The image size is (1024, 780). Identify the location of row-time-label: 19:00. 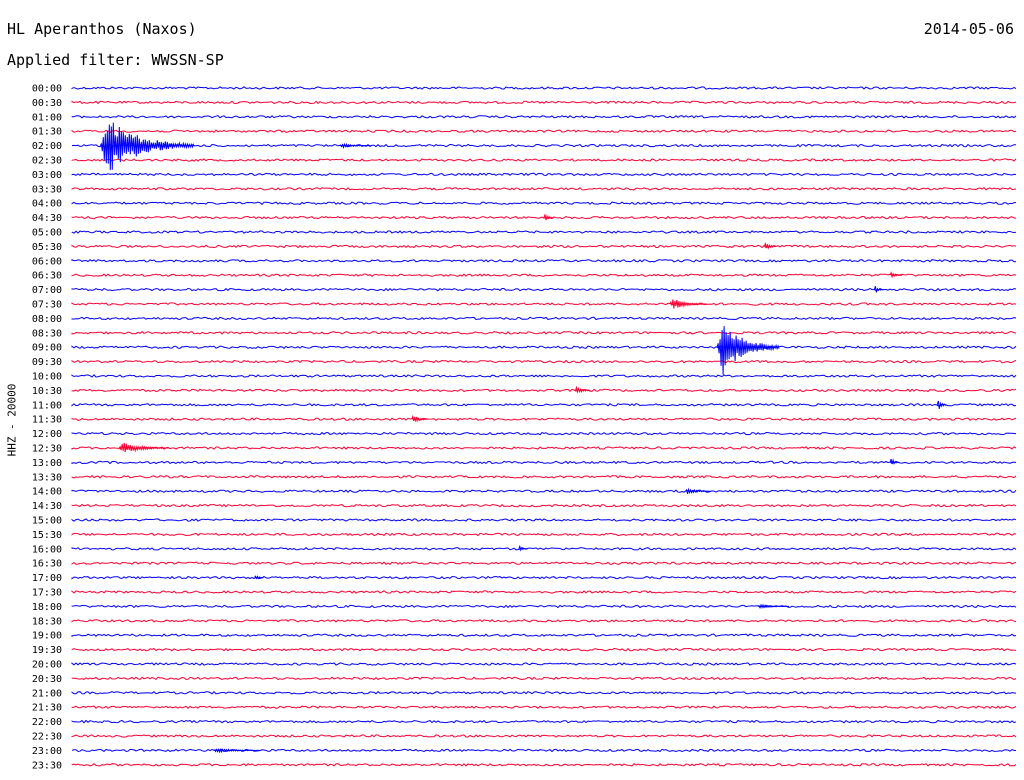
(47, 636).